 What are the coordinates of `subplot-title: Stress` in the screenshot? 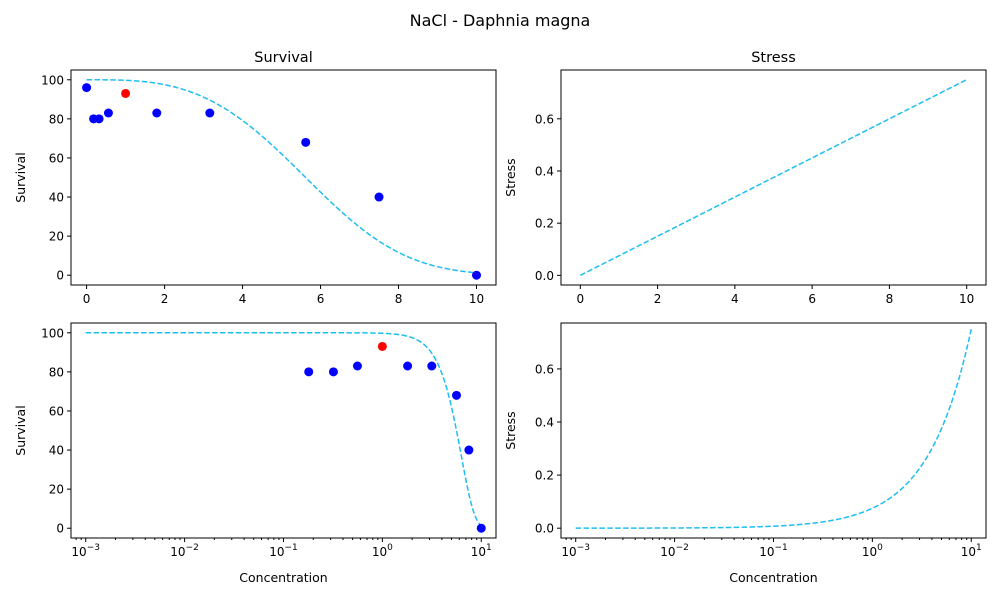 It's located at (773, 58).